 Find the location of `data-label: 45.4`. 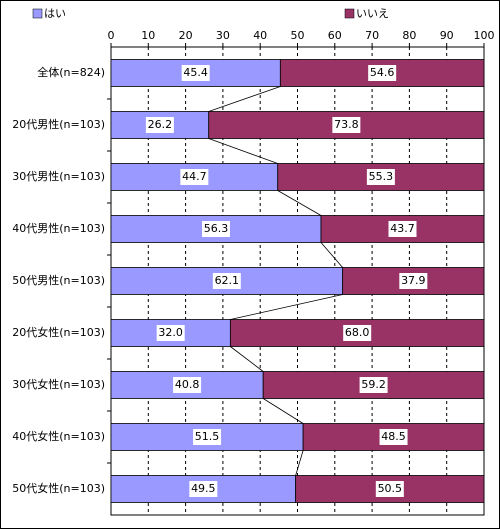

data-label: 45.4 is located at coordinates (195, 72).